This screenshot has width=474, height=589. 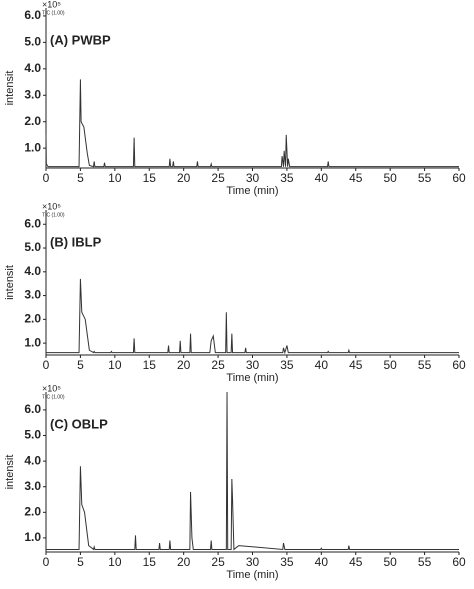 I want to click on panel-title: (A) PWBP, so click(x=80, y=39).